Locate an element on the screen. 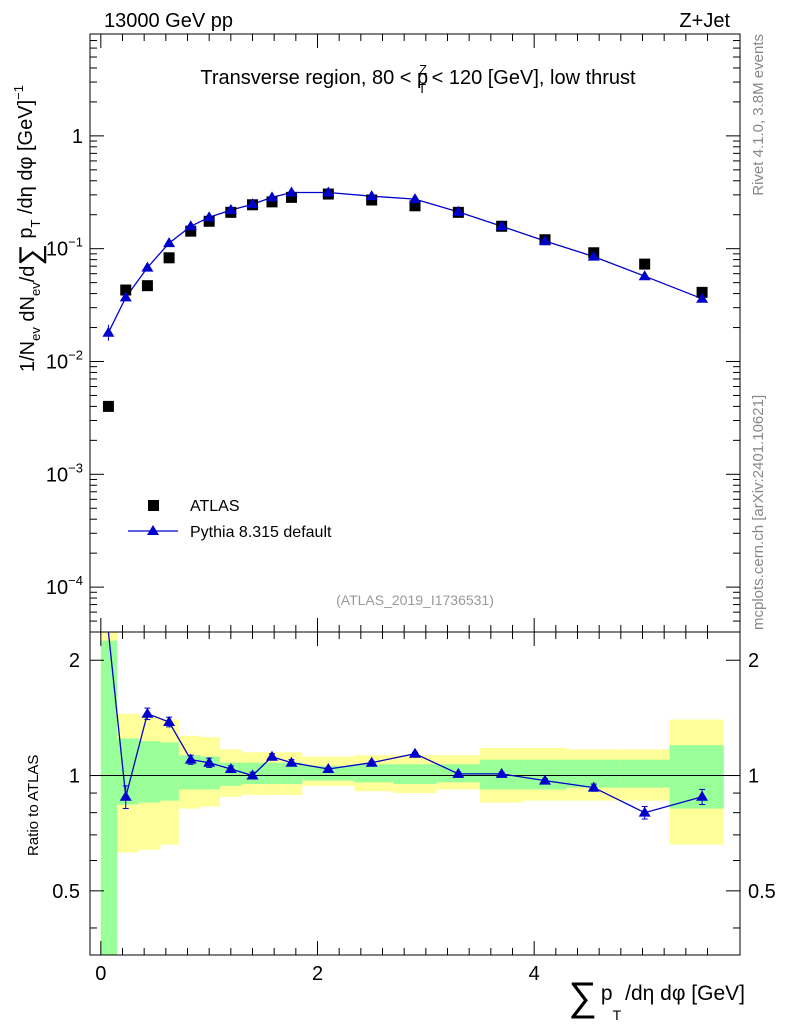 Image resolution: width=786 pixels, height=1024 pixels. main-y-tick-labels: 1 10⁻¹ 10⁻² 10⁻³ 10⁻⁴ is located at coordinates (64, 362).